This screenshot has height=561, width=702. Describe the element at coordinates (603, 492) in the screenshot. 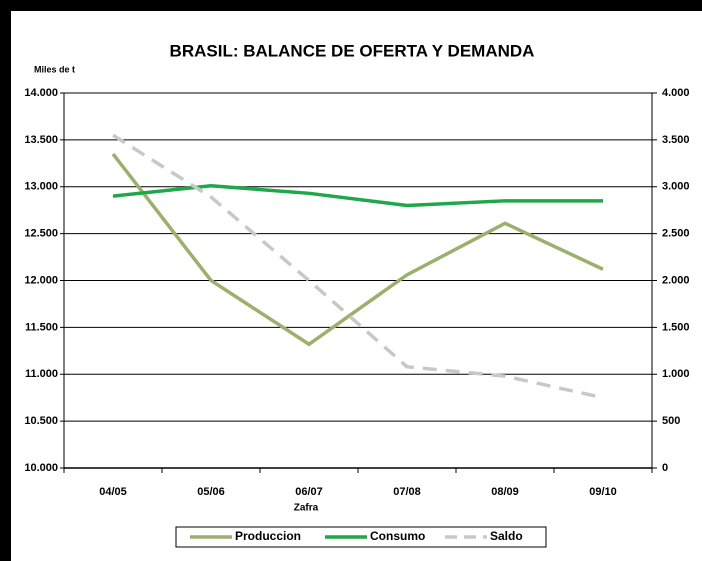

I see `x-tick-label: 09/10` at that location.